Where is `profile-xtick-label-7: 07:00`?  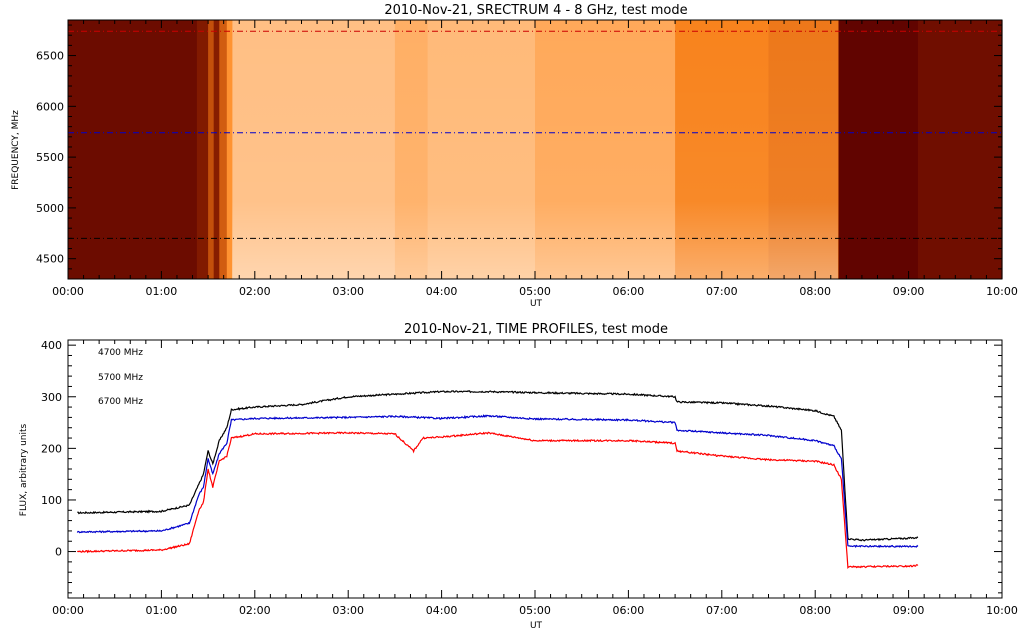
profile-xtick-label-7: 07:00 is located at coordinates (722, 610).